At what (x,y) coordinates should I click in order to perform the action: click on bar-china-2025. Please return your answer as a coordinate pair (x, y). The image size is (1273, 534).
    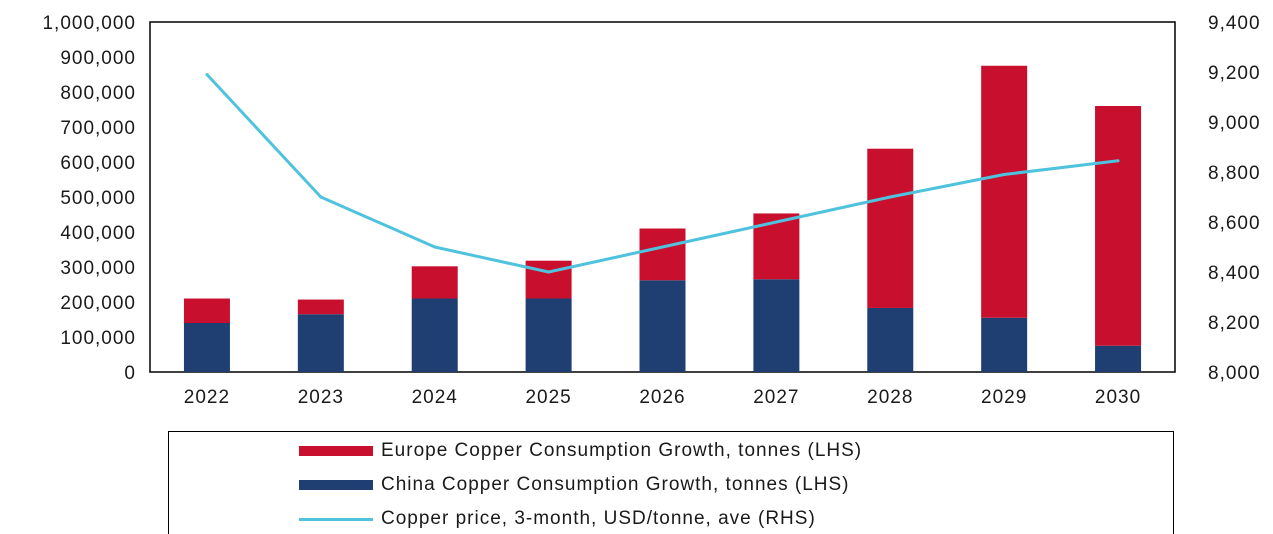
    Looking at the image, I should click on (548, 335).